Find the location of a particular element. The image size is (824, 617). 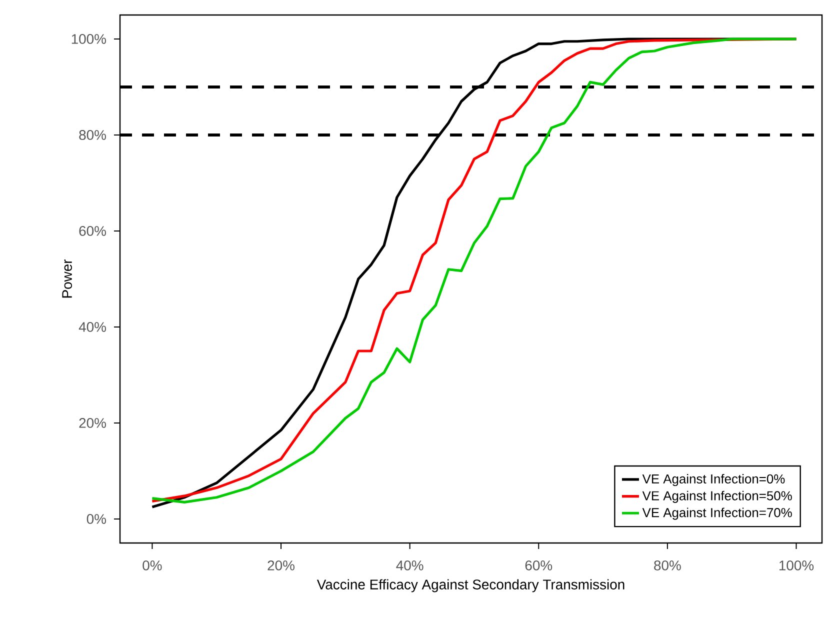

legend-label: VE Against Infection=0% is located at coordinates (713, 480).